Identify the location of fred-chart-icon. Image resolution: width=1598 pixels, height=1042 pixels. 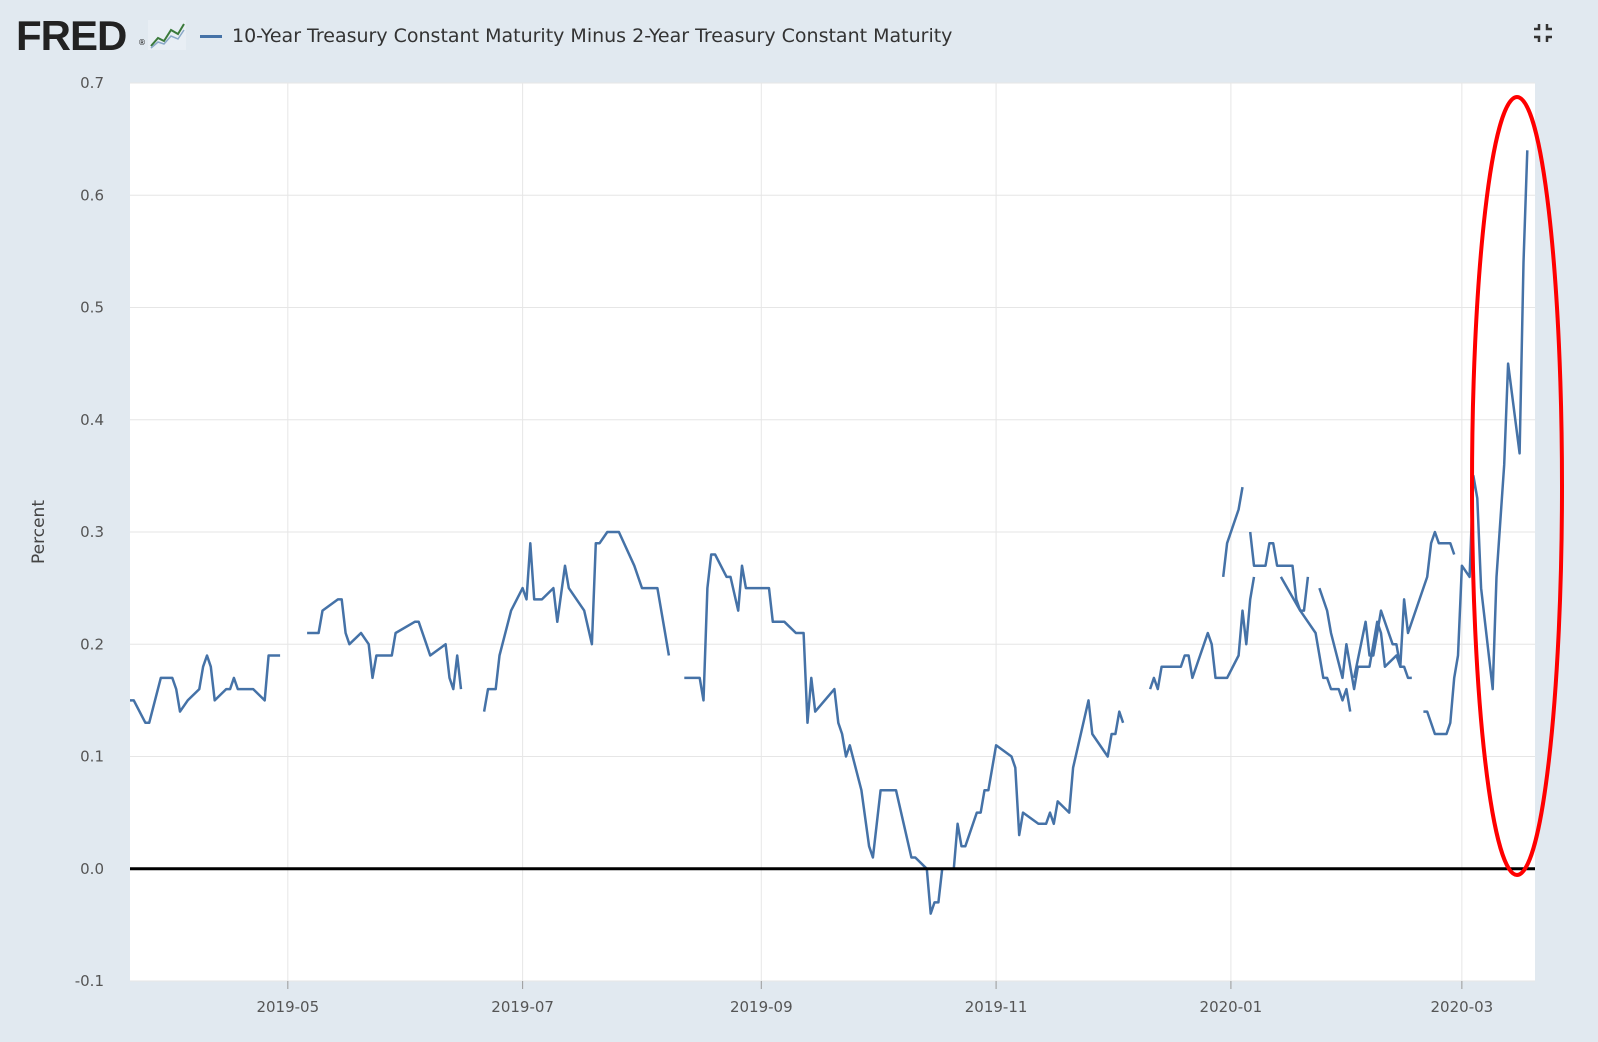
(167, 35).